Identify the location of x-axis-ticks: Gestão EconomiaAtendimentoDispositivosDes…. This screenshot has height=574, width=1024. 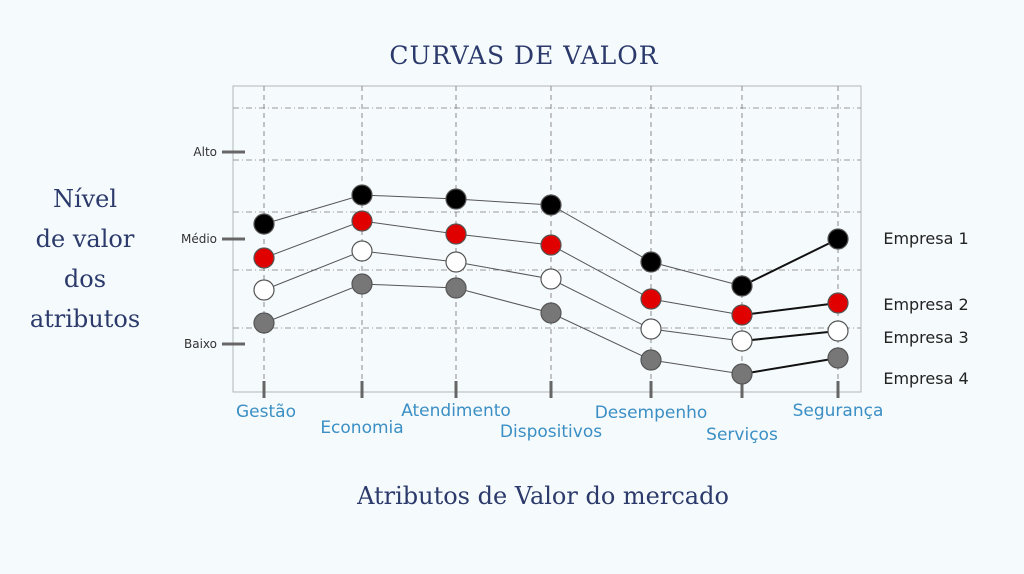
(559, 413).